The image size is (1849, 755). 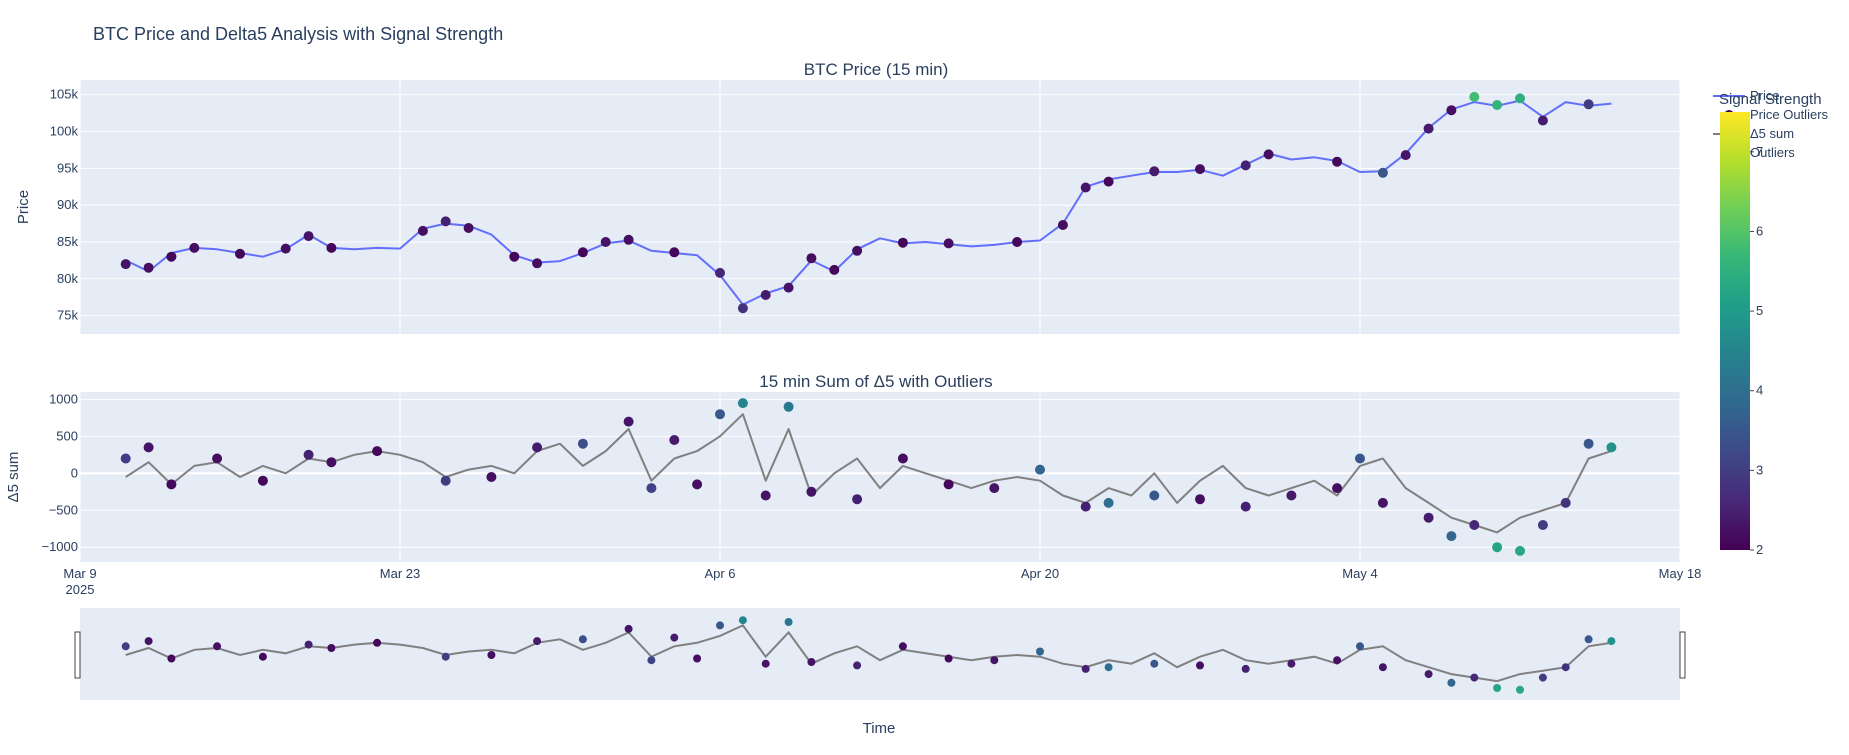 What do you see at coordinates (1789, 114) in the screenshot?
I see `legend-item-label: Price Outliers` at bounding box center [1789, 114].